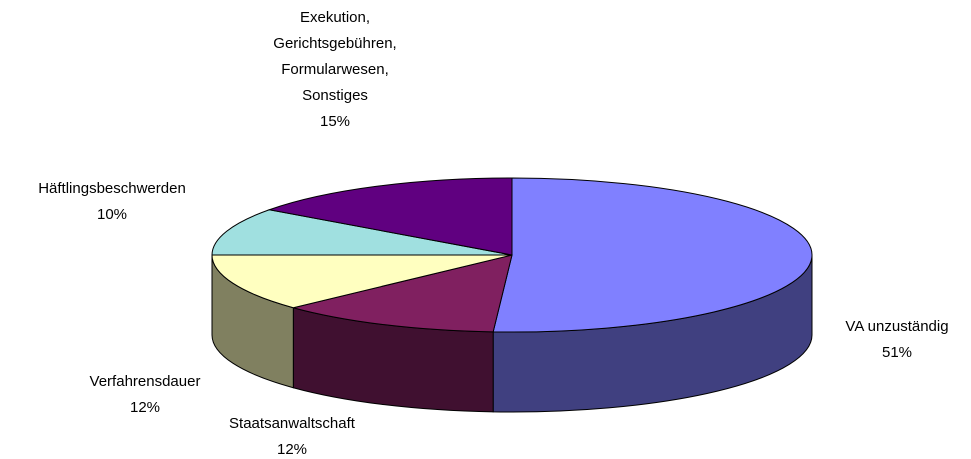 The height and width of the screenshot is (459, 971). Describe the element at coordinates (112, 214) in the screenshot. I see `value-label: 10%` at that location.